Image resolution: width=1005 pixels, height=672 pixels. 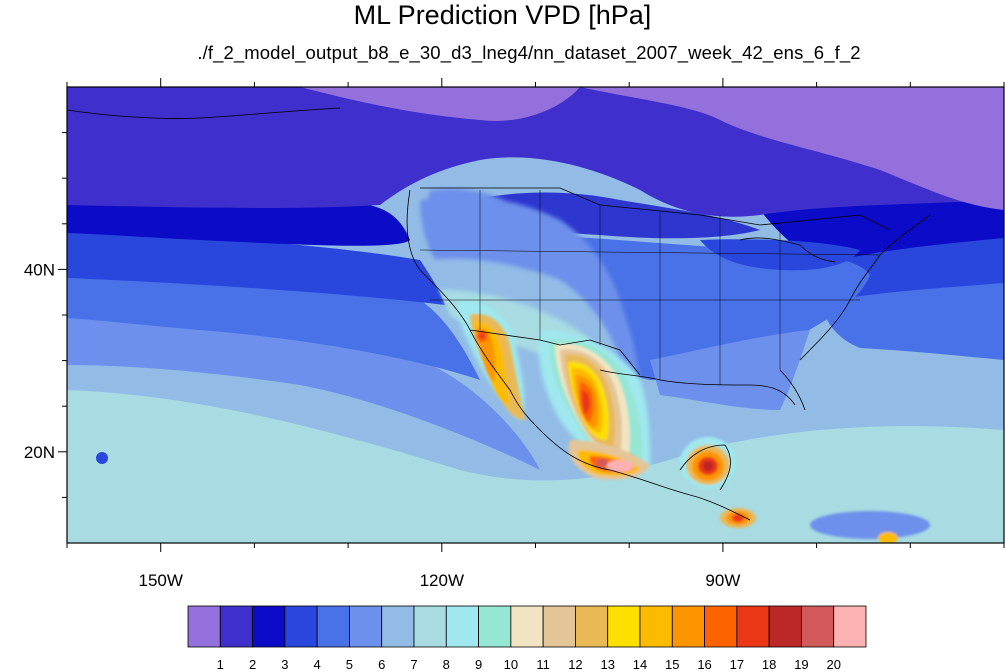 I want to click on caribbean-hot, so click(x=888, y=537).